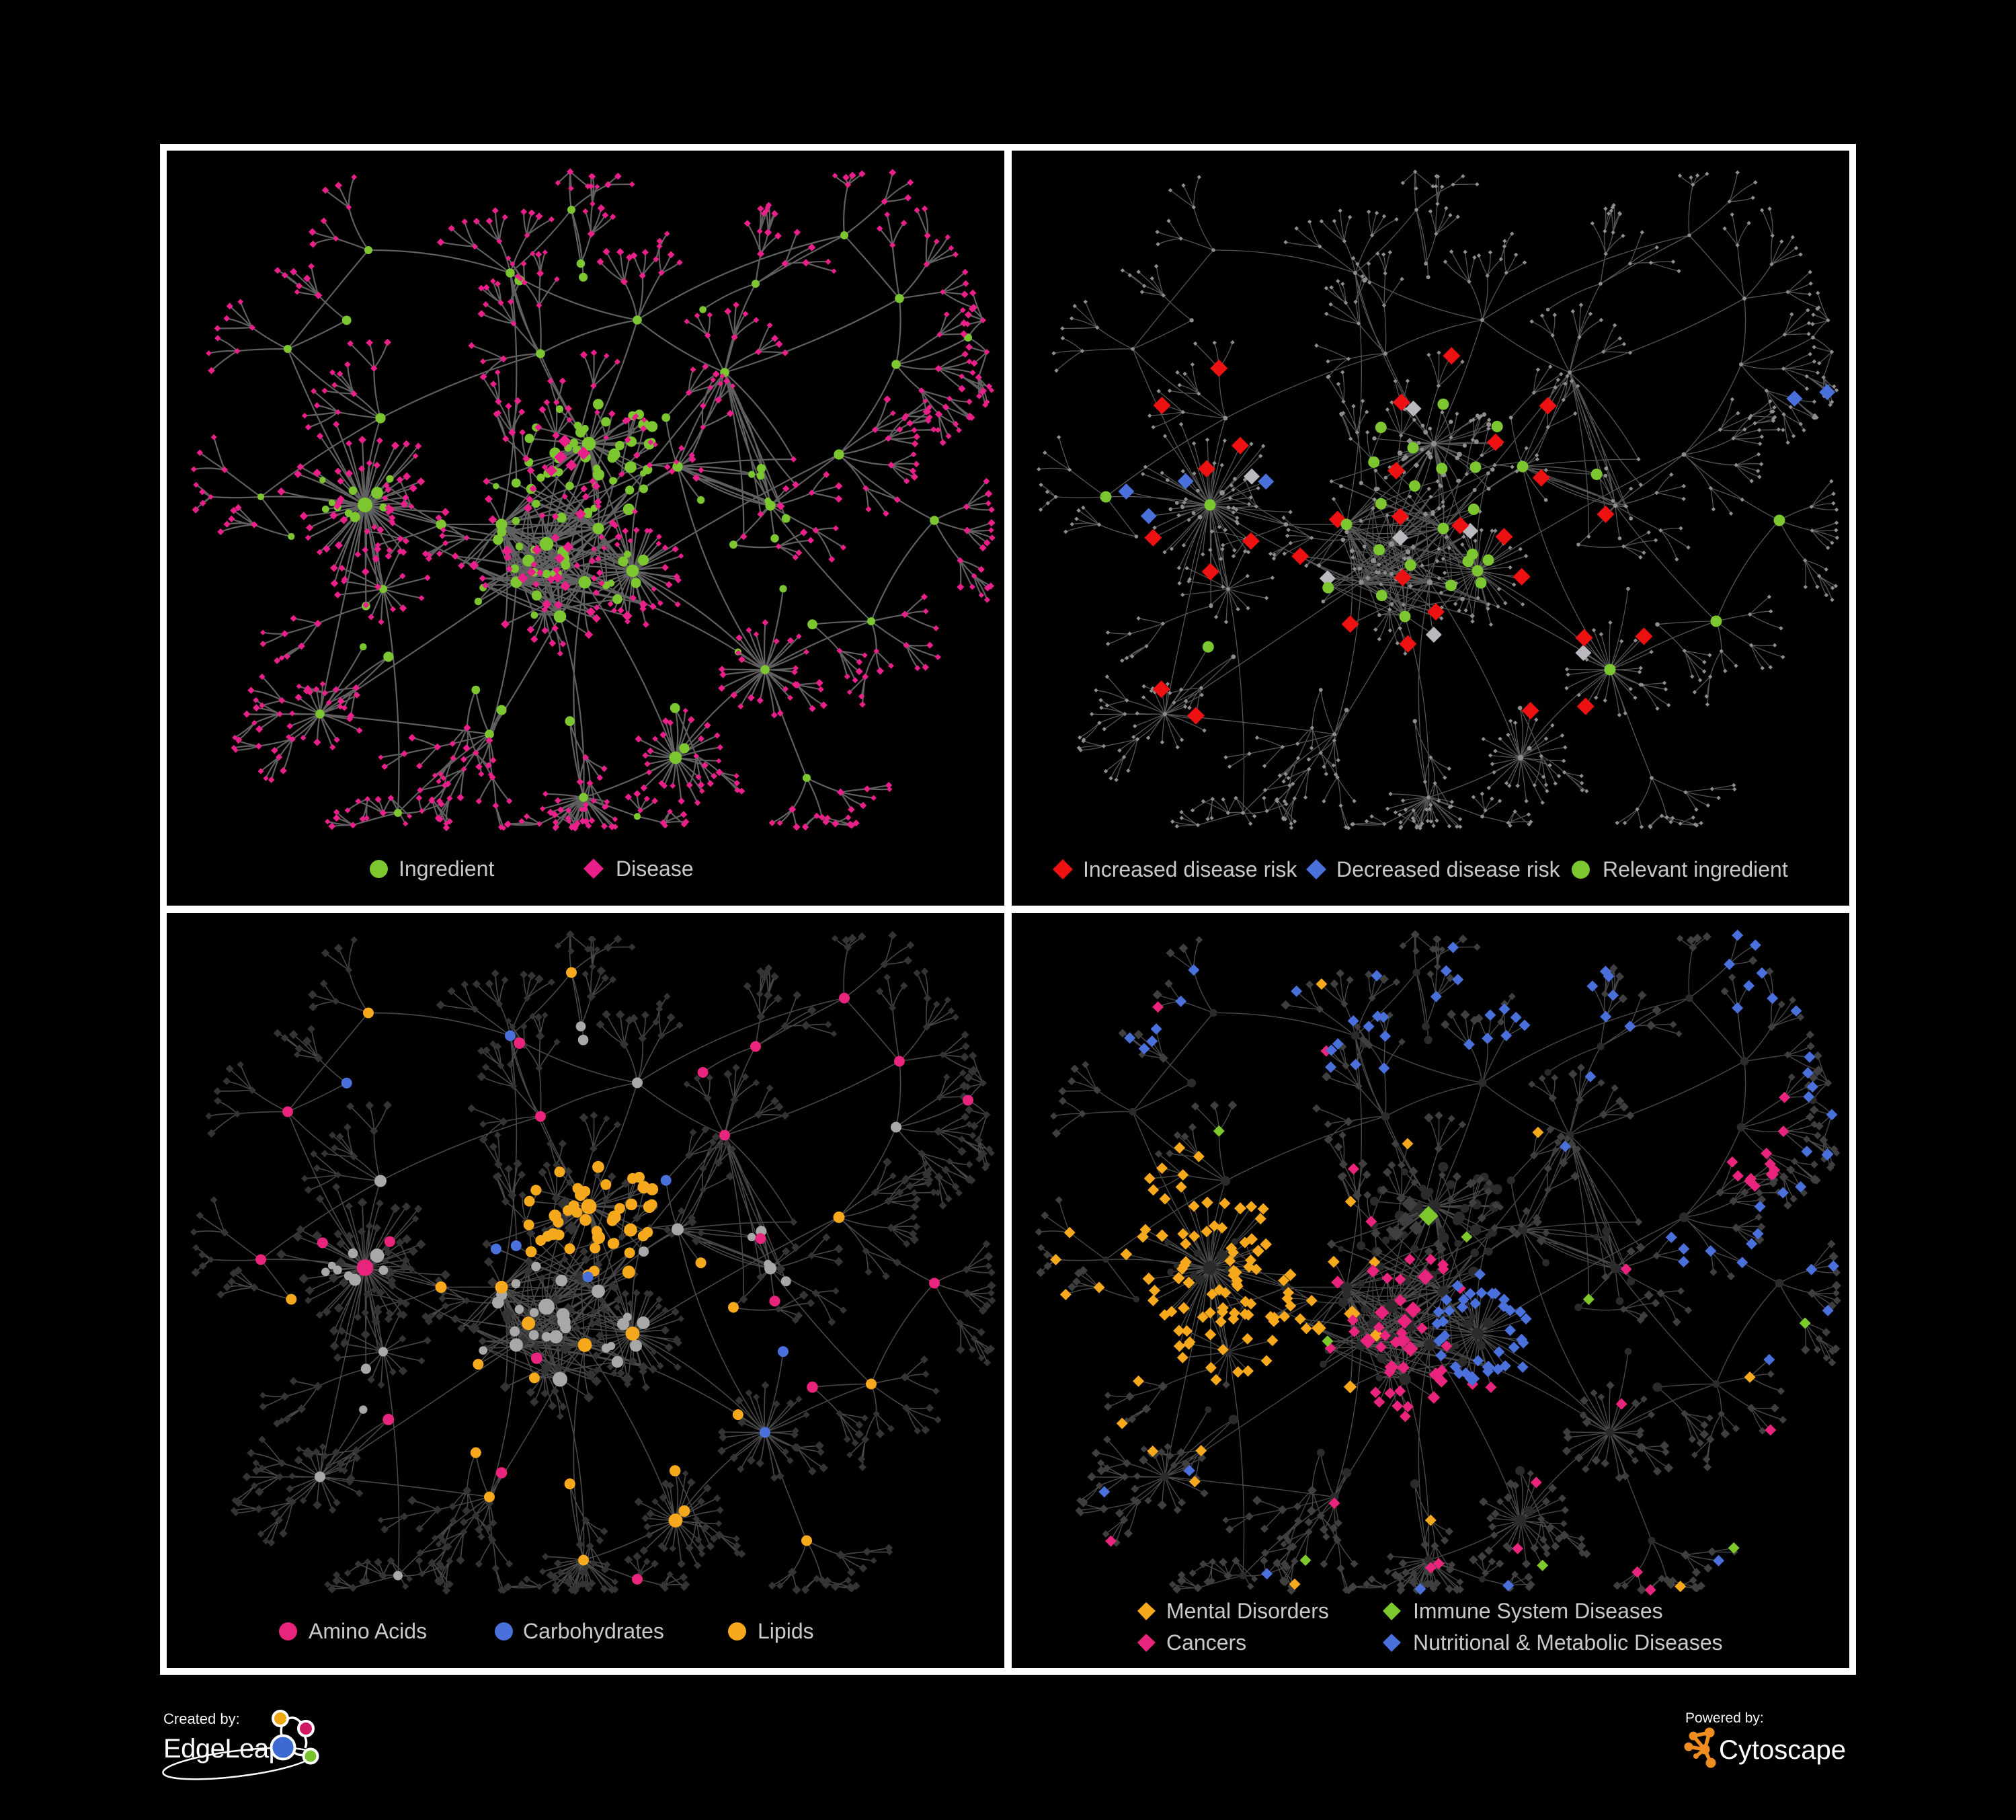  Describe the element at coordinates (223, 1749) in the screenshot. I see `svg-text: EdgeLeap` at that location.